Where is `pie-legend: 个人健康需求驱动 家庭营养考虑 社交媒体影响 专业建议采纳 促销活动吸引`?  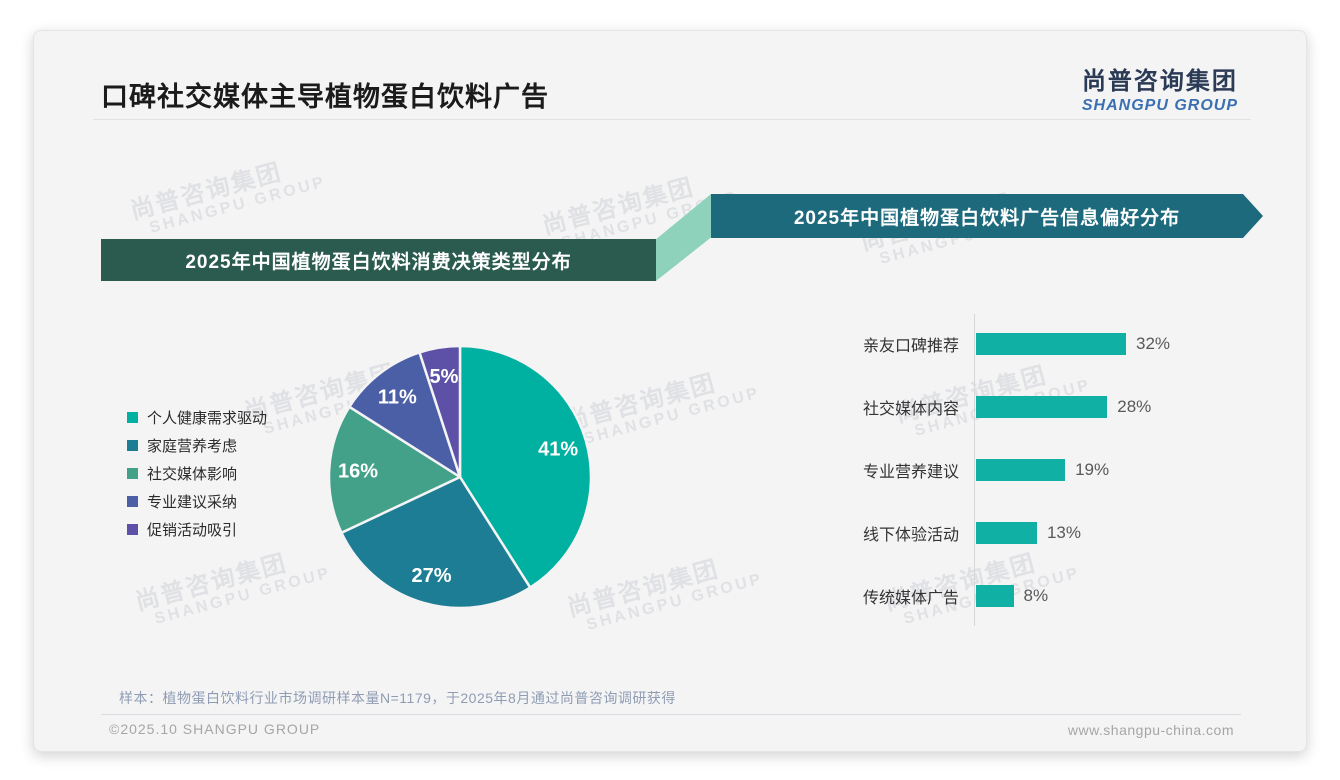
pie-legend: 个人健康需求驱动 家庭营养考虑 社交媒体影响 专业建议采纳 促销活动吸引 is located at coordinates (197, 473).